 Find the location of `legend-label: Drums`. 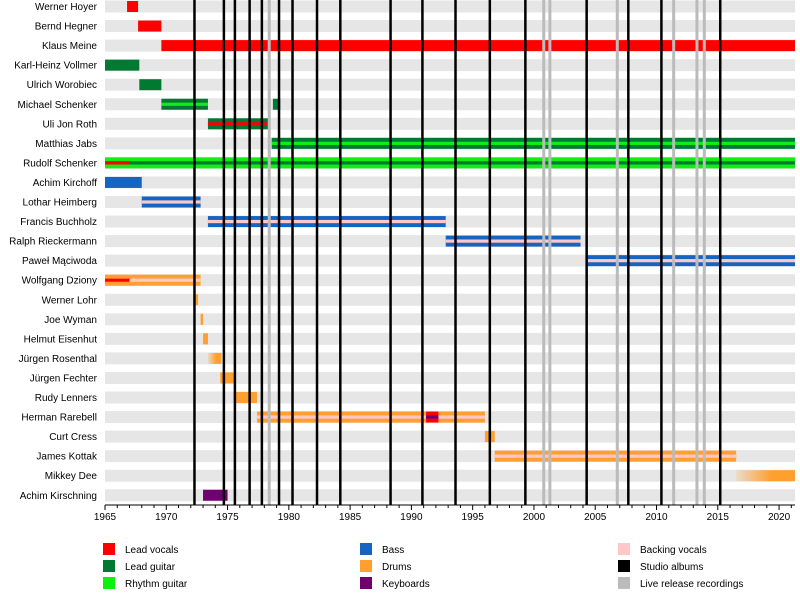

legend-label: Drums is located at coordinates (396, 567).